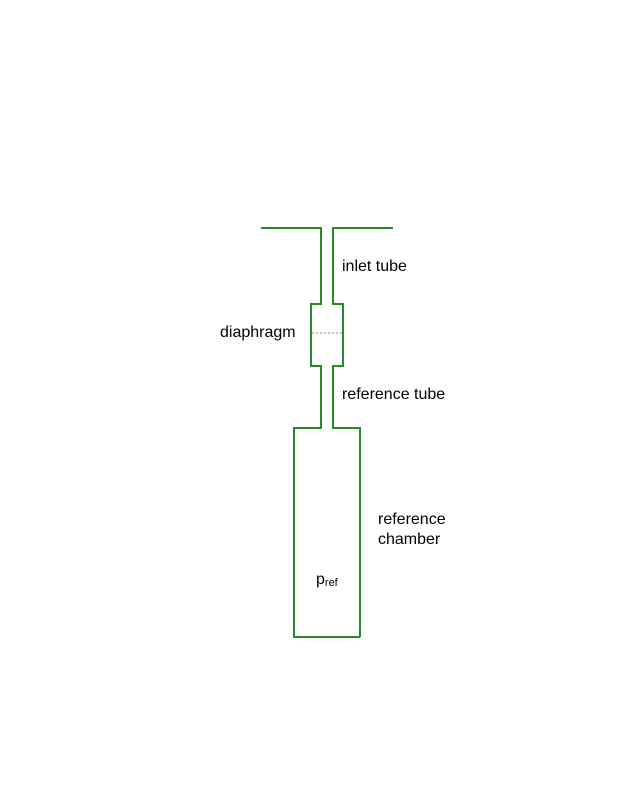 The height and width of the screenshot is (800, 640). I want to click on reference-chamber-label-line1: reference, so click(412, 519).